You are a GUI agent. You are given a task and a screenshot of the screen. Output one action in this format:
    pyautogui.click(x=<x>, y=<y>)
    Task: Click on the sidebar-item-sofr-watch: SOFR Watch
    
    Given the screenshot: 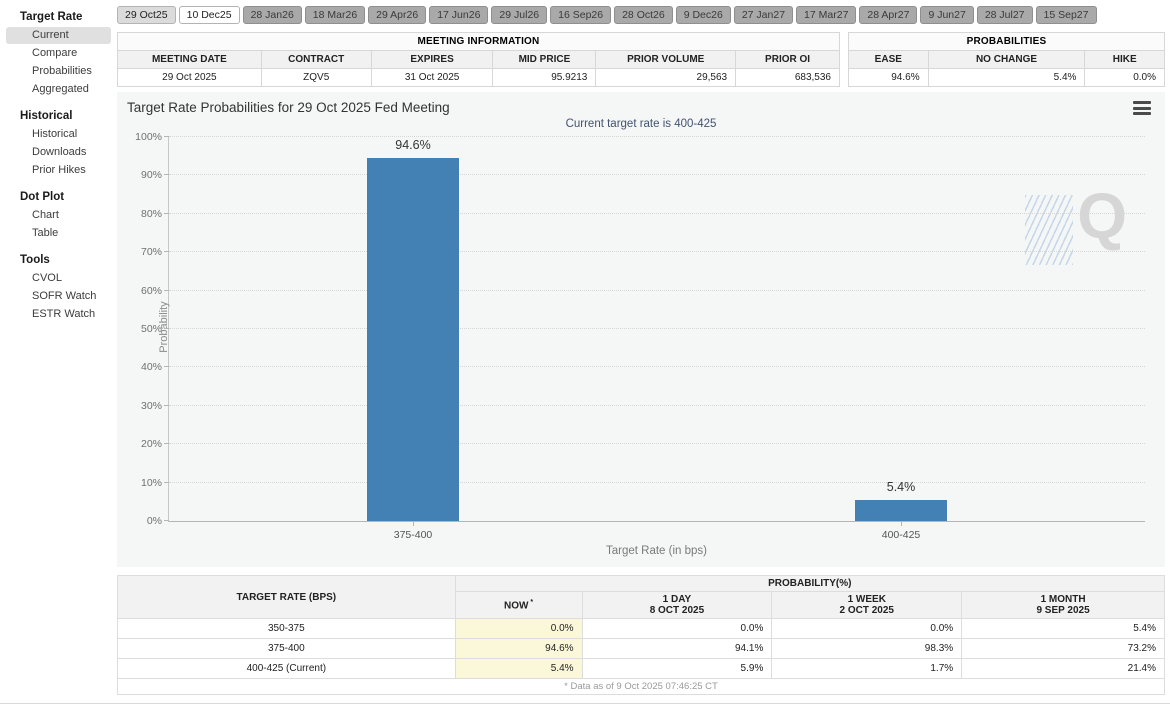 What is the action you would take?
    pyautogui.click(x=64, y=296)
    